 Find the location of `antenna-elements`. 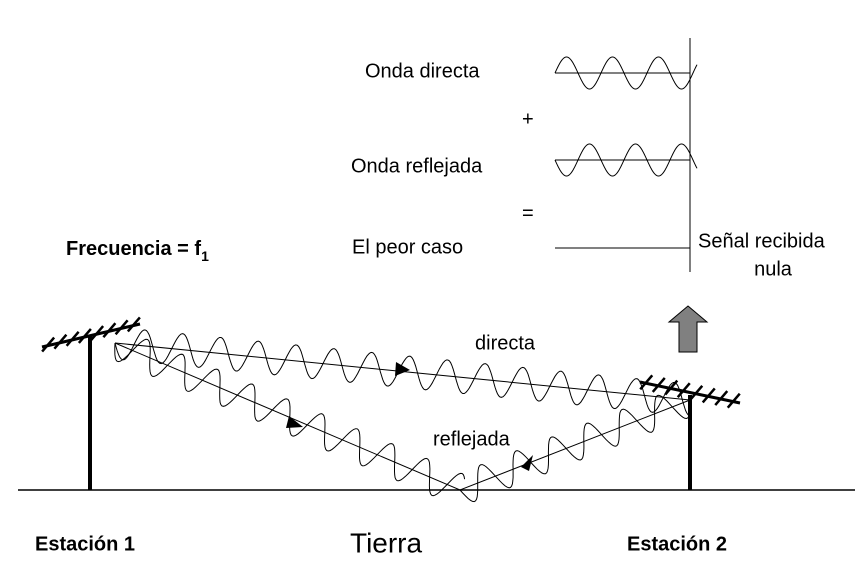

antenna-elements is located at coordinates (391, 362).